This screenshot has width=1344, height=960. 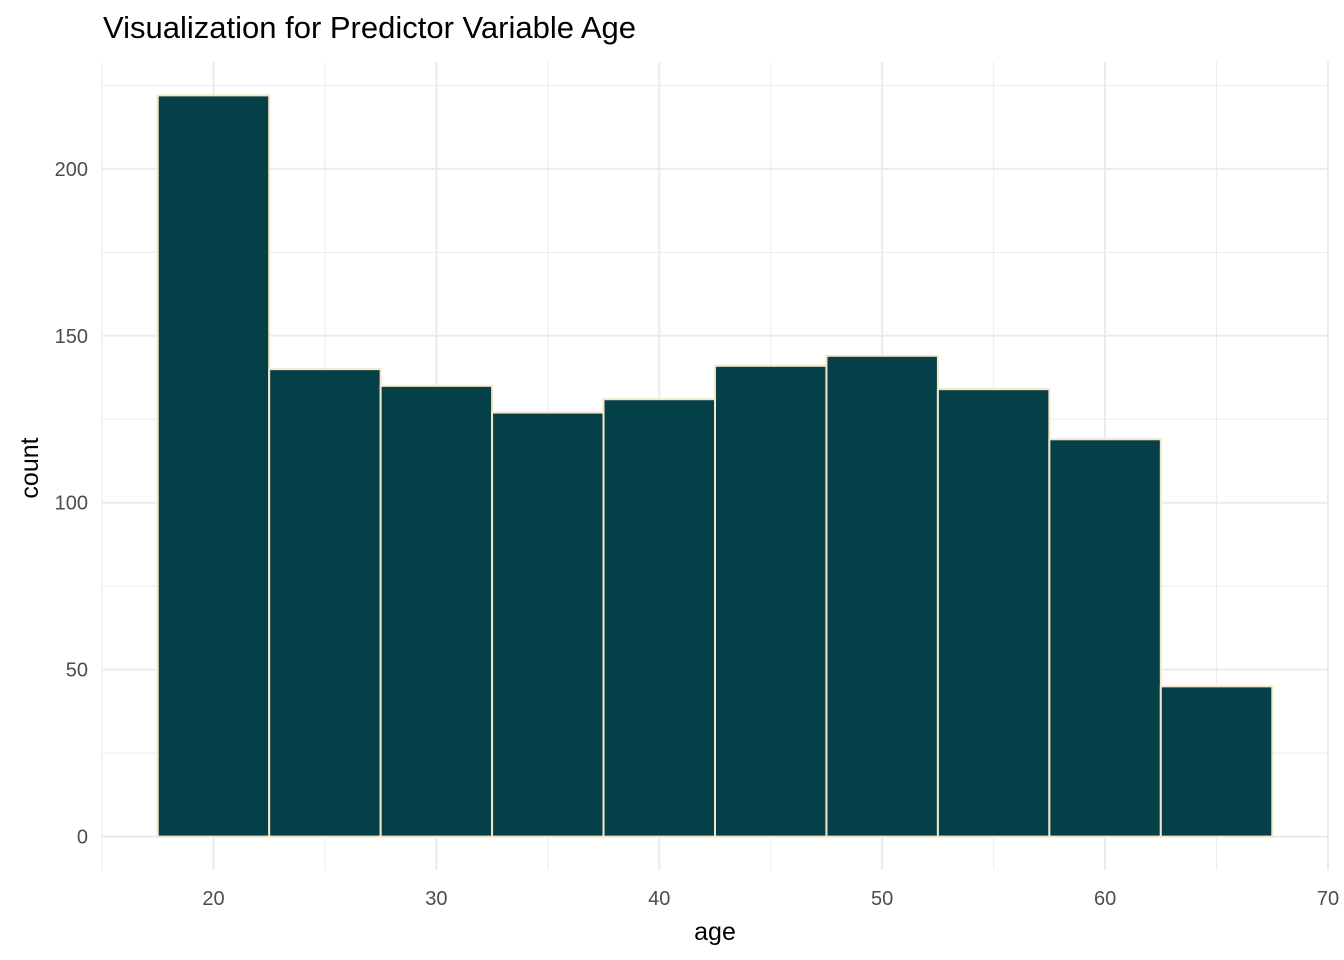 What do you see at coordinates (1105, 899) in the screenshot?
I see `x-tick-label: 60` at bounding box center [1105, 899].